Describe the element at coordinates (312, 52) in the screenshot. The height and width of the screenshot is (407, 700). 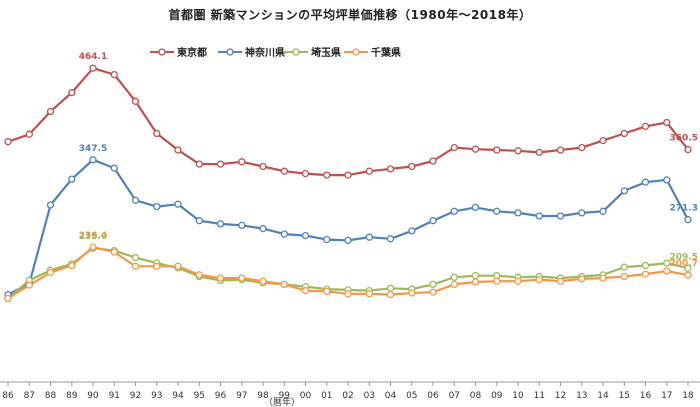
I see `legend-item-2: 埼玉県` at that location.